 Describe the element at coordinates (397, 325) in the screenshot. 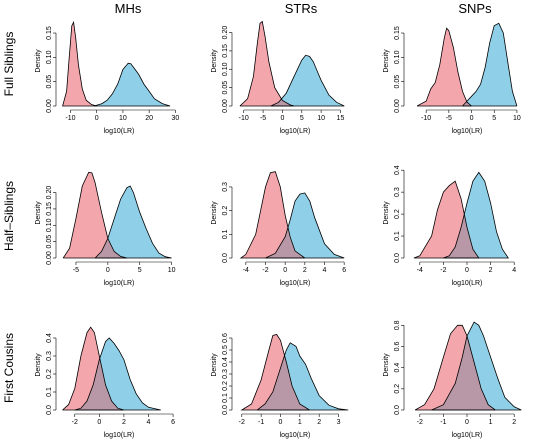

I see `y-tick-label: 0.8` at that location.